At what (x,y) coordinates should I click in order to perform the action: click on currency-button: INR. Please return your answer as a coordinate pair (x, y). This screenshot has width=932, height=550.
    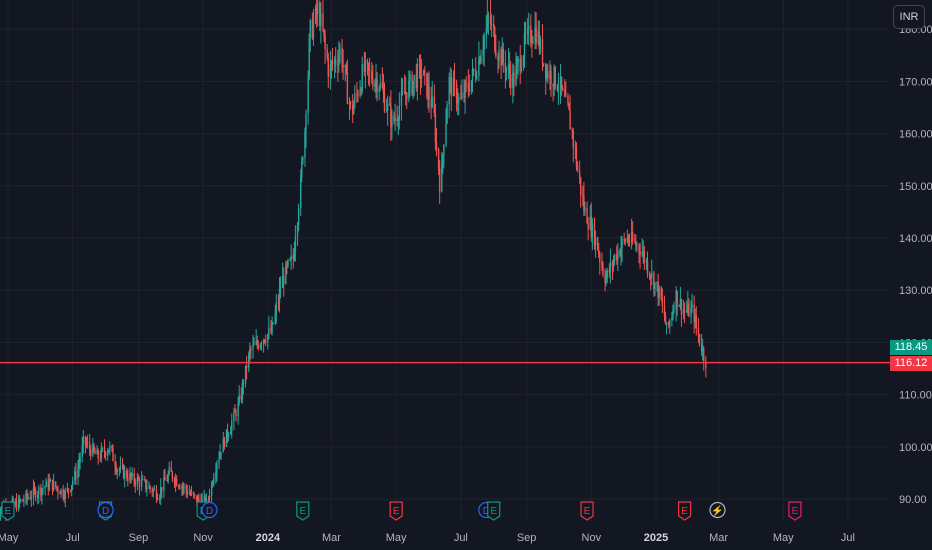
    Looking at the image, I should click on (909, 17).